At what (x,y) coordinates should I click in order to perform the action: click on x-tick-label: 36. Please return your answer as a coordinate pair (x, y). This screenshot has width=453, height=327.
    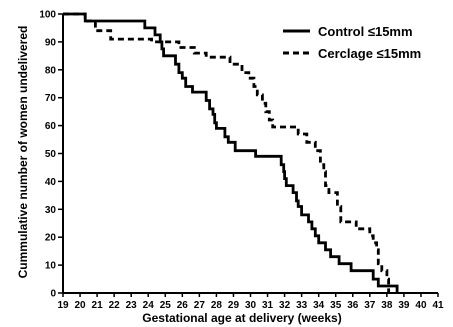
    Looking at the image, I should click on (353, 305).